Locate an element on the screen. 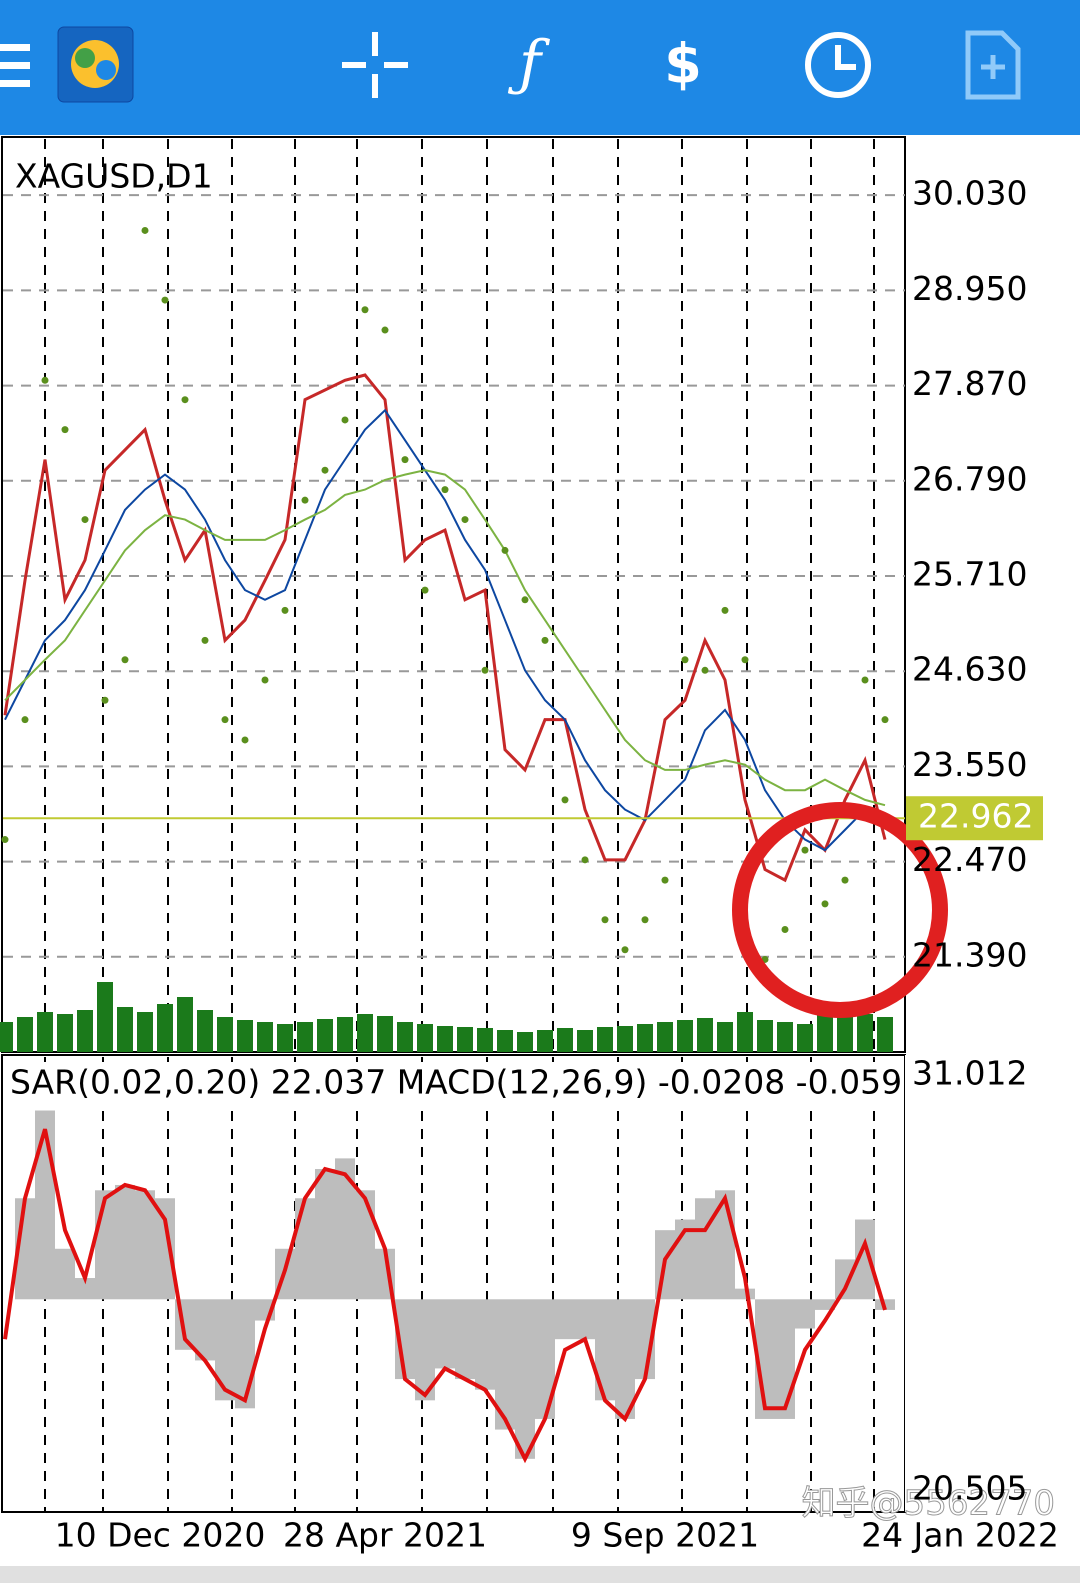  y-tick-label: 21.390 is located at coordinates (969, 954).